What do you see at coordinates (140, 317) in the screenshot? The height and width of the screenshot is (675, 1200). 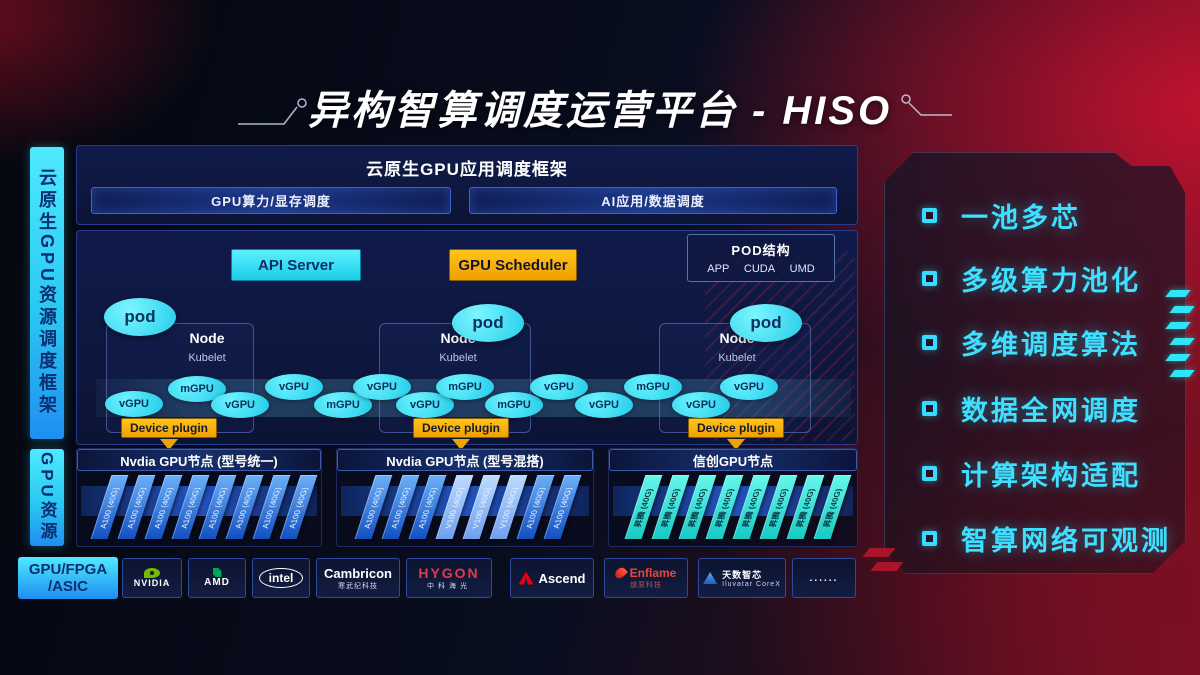 I see `pod-ellipse-1: pod` at bounding box center [140, 317].